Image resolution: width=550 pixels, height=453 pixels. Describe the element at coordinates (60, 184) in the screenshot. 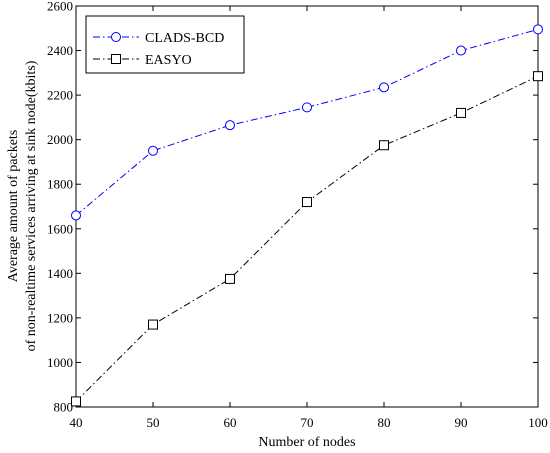

I see `y-tick-label-1800: 1800` at that location.